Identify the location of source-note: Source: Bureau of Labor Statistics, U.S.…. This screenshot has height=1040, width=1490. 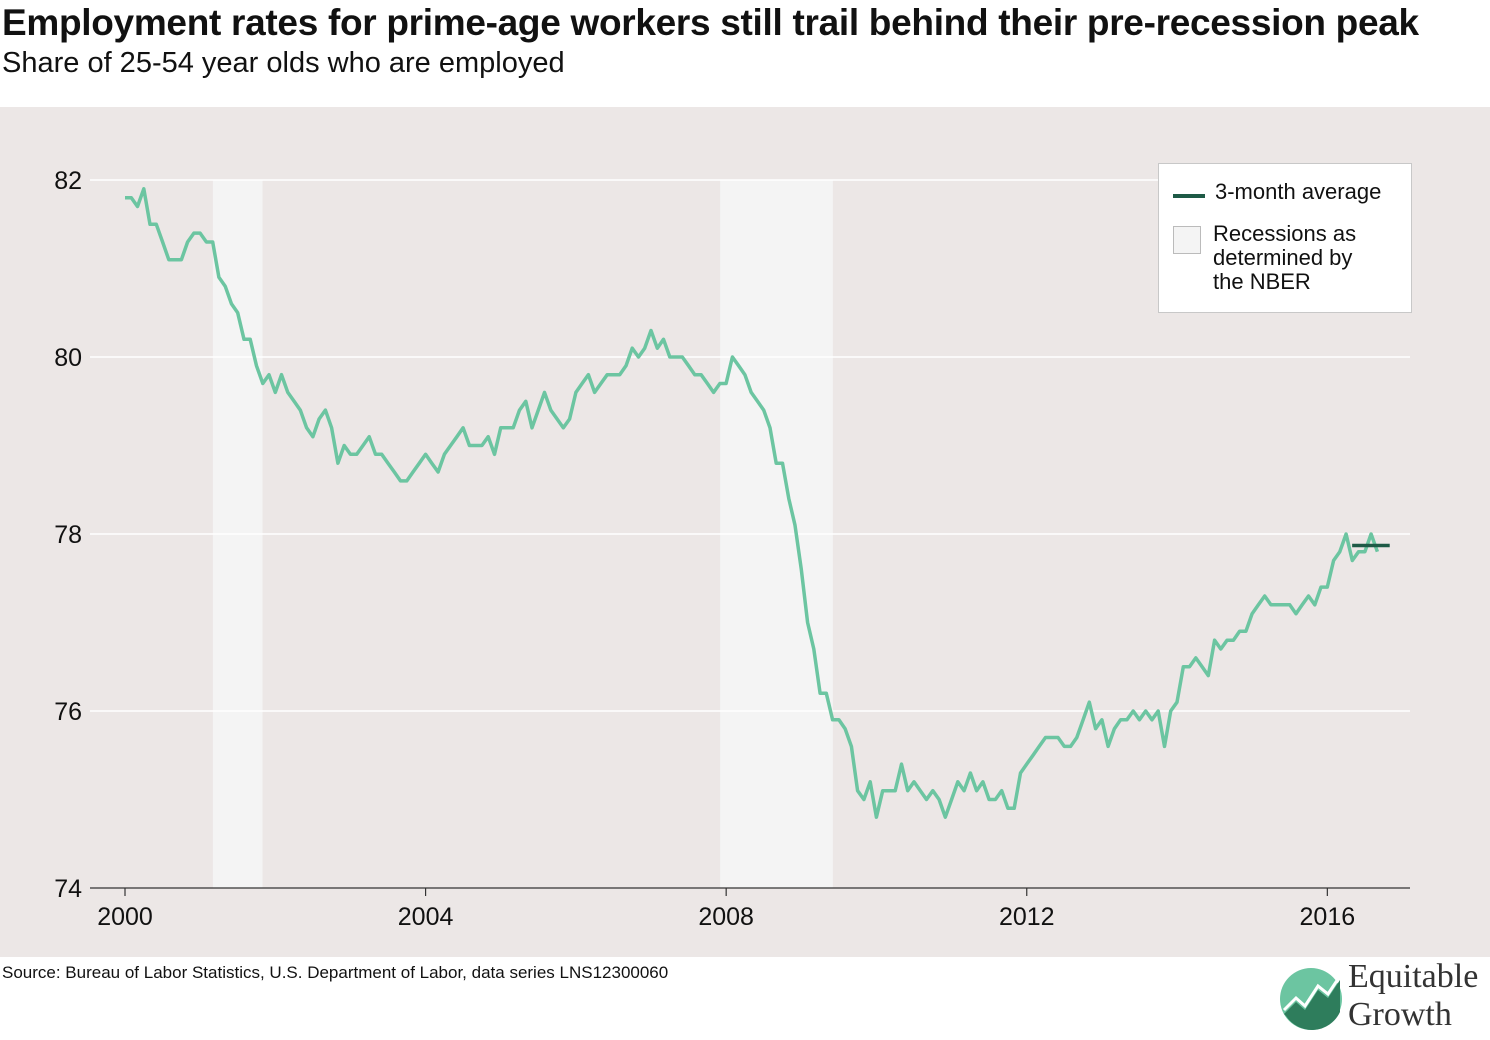
(335, 972).